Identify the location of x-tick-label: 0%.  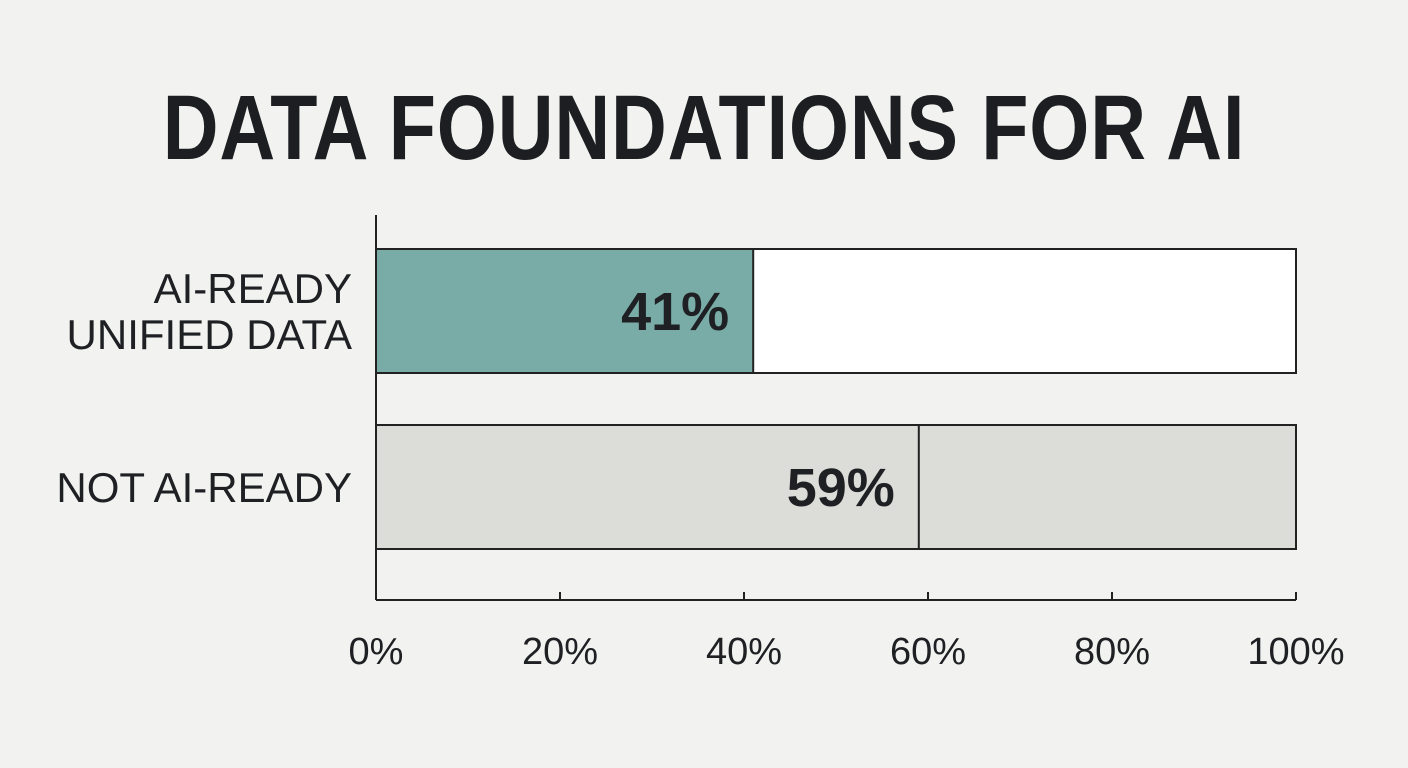
(376, 652).